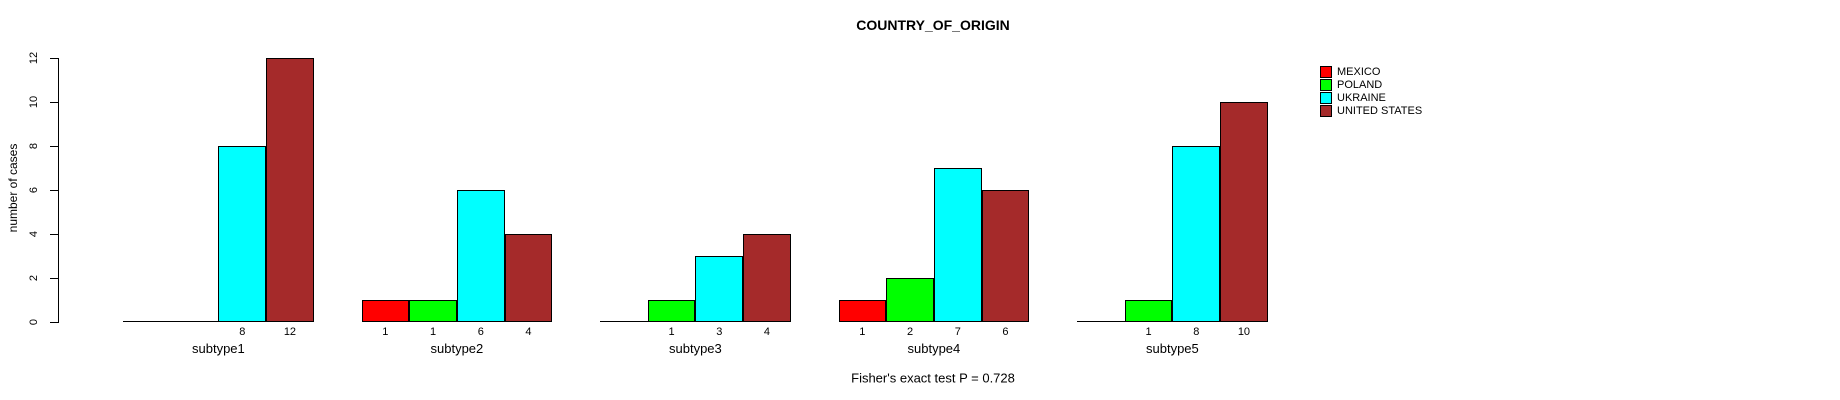 The image size is (1840, 400). Describe the element at coordinates (1244, 212) in the screenshot. I see `bar-united-states-subtype5` at that location.